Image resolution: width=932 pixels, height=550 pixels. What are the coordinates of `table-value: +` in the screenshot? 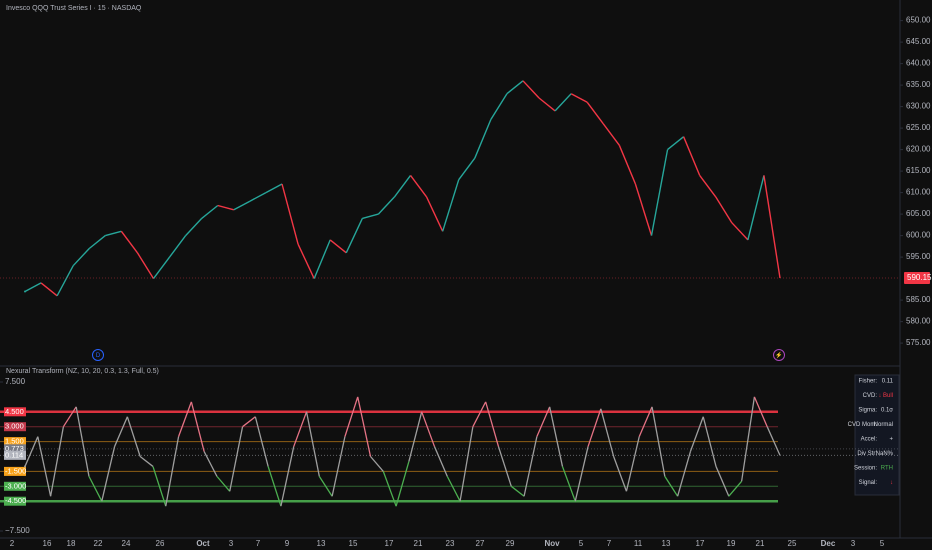 It's located at (891, 440).